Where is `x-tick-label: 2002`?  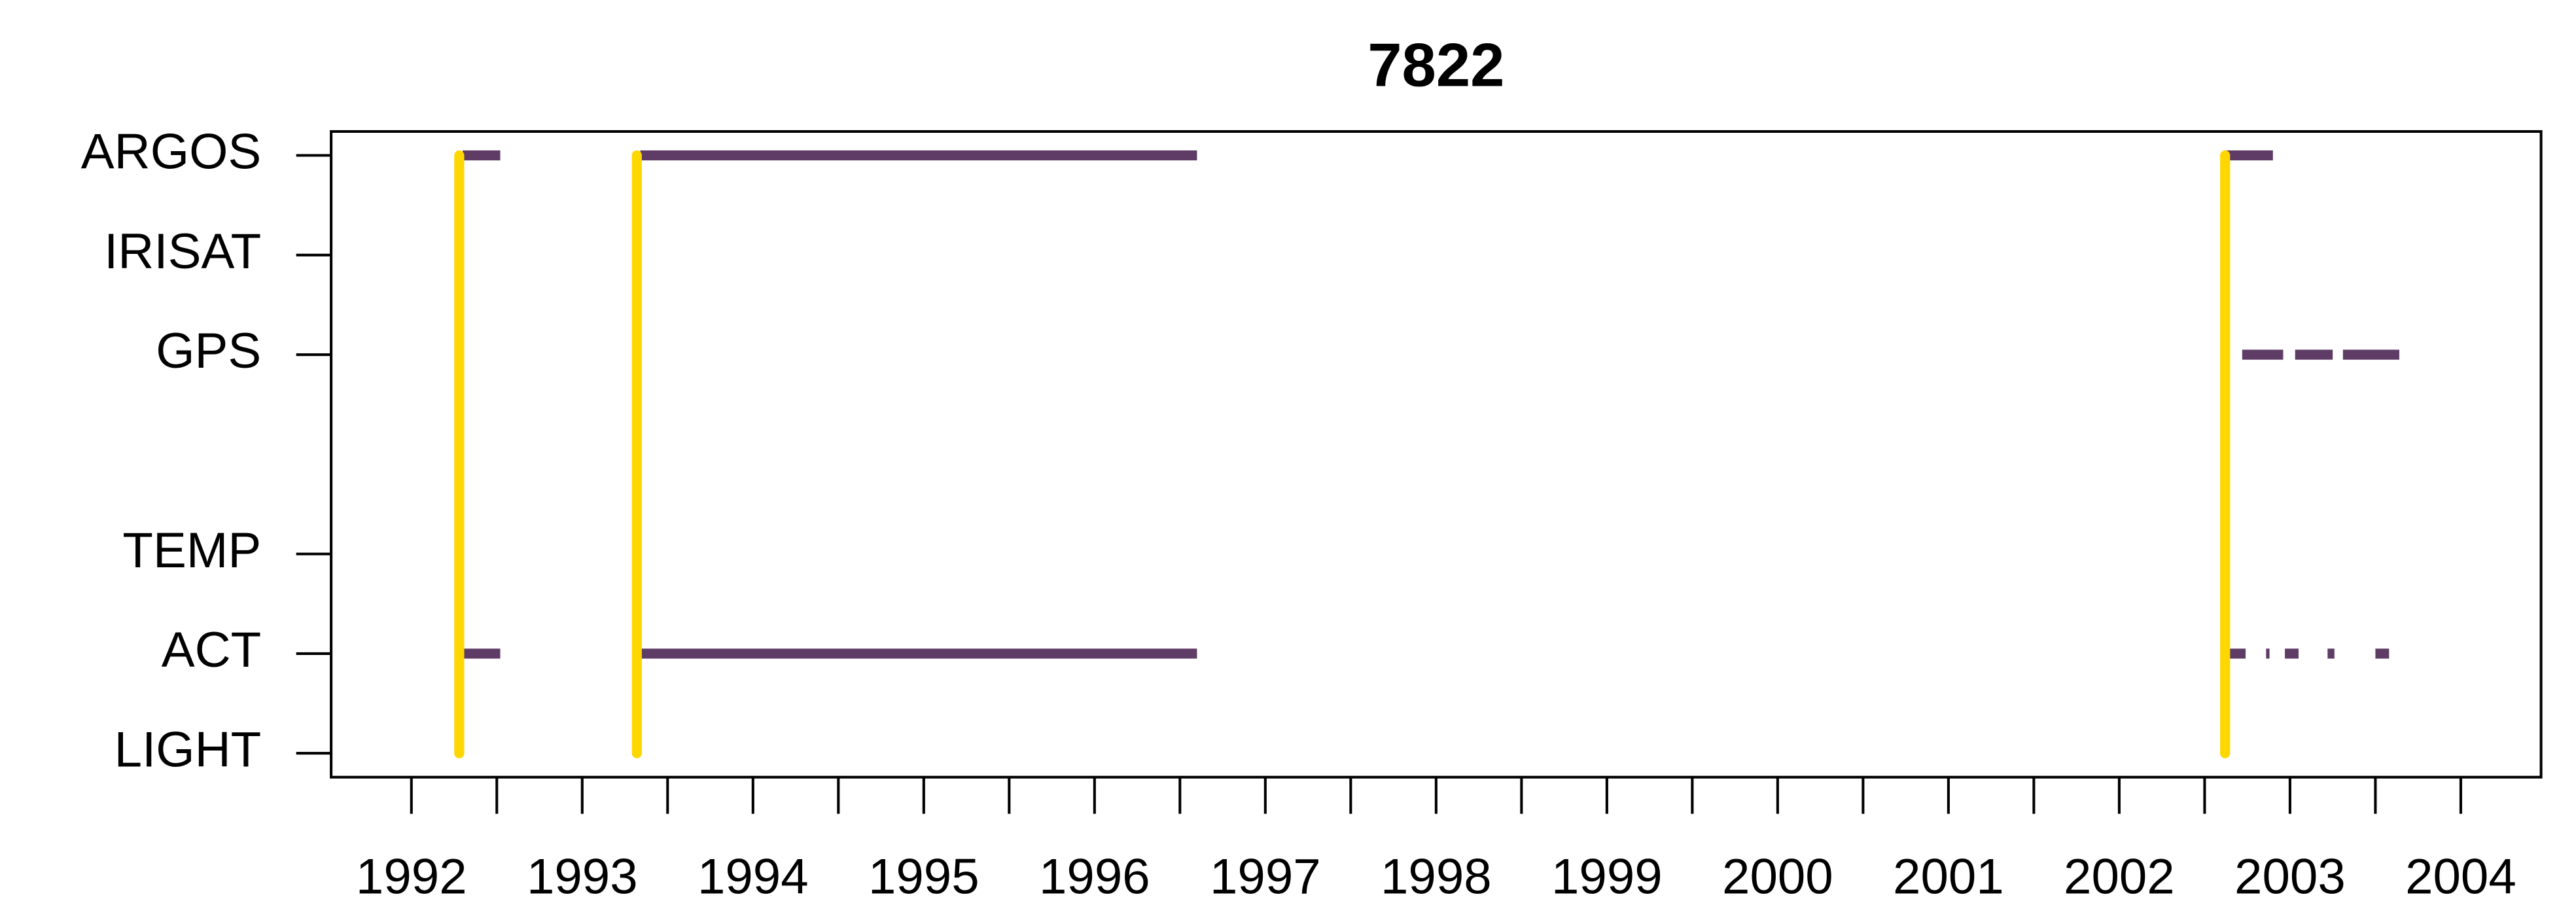 x-tick-label: 2002 is located at coordinates (2119, 875).